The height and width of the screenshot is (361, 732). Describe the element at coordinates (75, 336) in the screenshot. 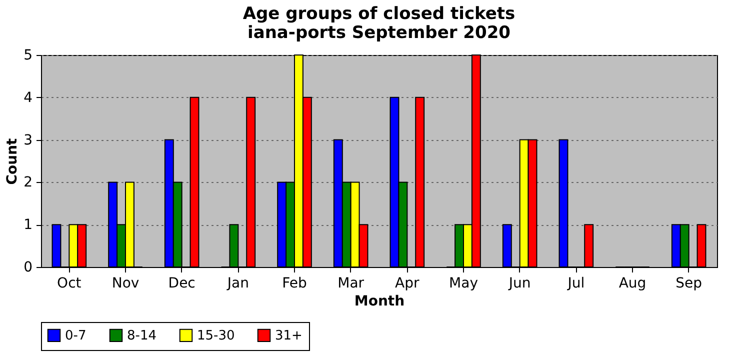

I see `legend-label: 0-7` at that location.